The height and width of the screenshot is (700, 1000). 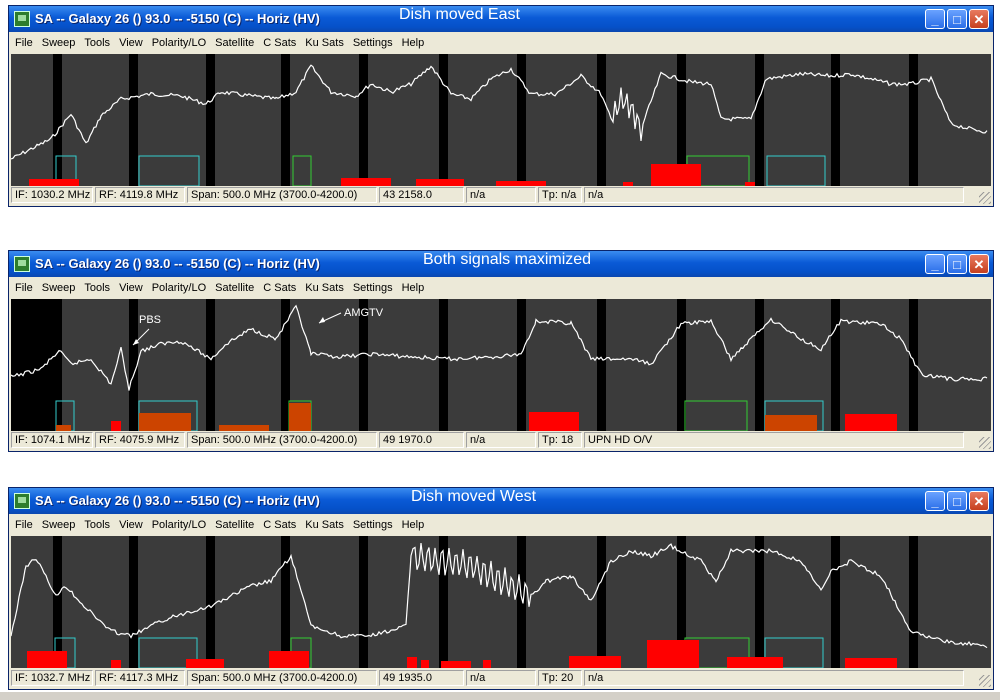 I want to click on status-if: IF: 1030.2 MHz, so click(x=52, y=195).